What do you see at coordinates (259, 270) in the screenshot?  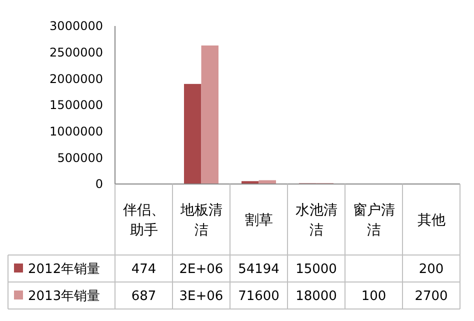 I see `data-label: 54194` at bounding box center [259, 270].